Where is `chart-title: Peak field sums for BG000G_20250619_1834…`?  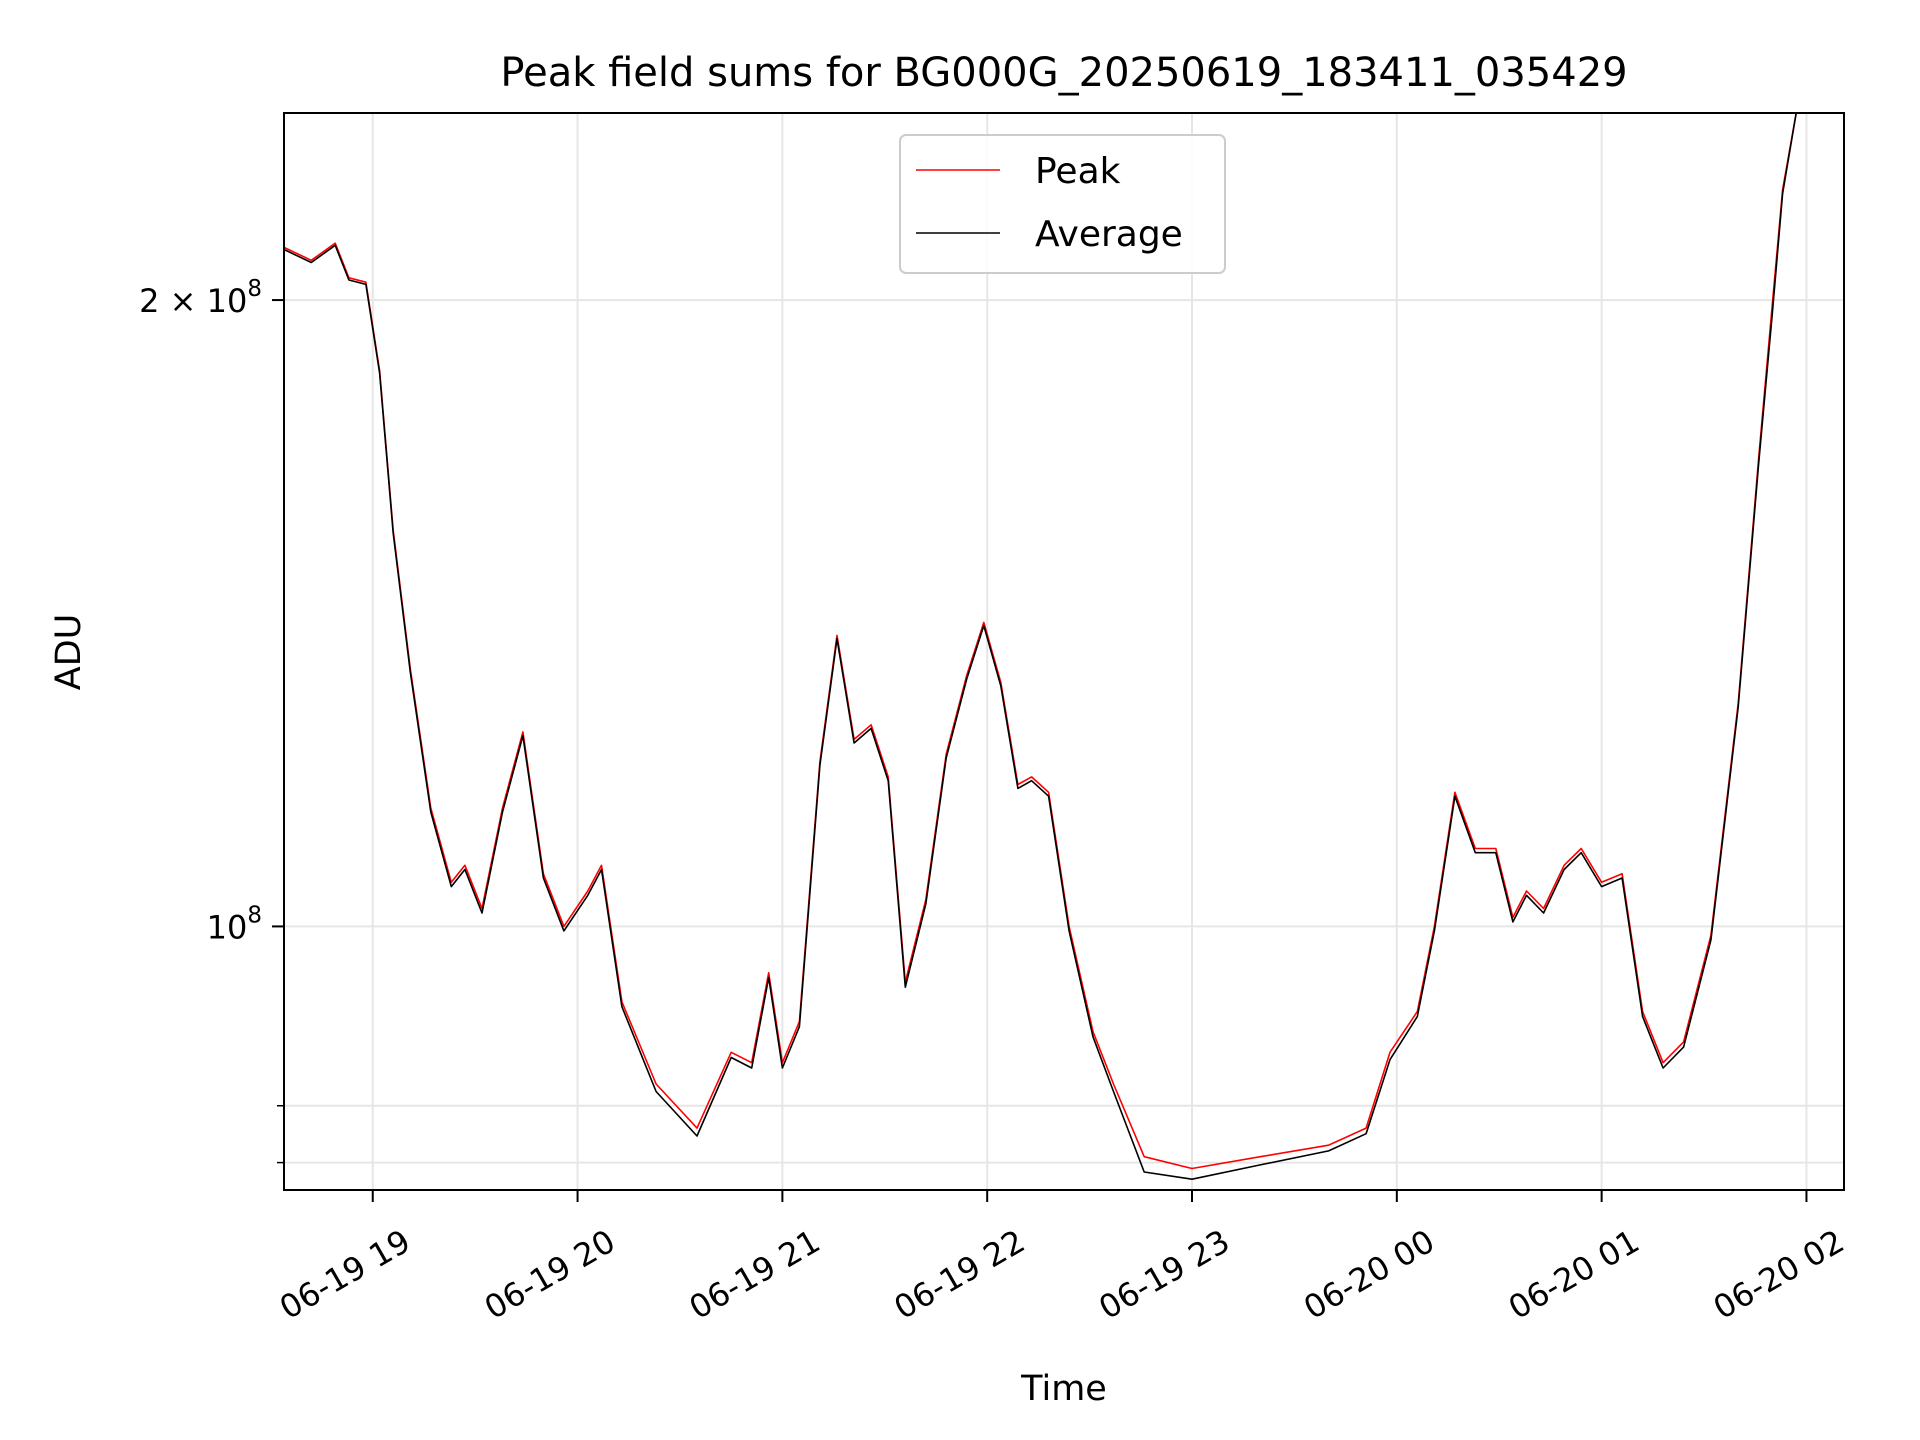
chart-title: Peak field sums for BG000G_20250619_1834… is located at coordinates (1063, 73).